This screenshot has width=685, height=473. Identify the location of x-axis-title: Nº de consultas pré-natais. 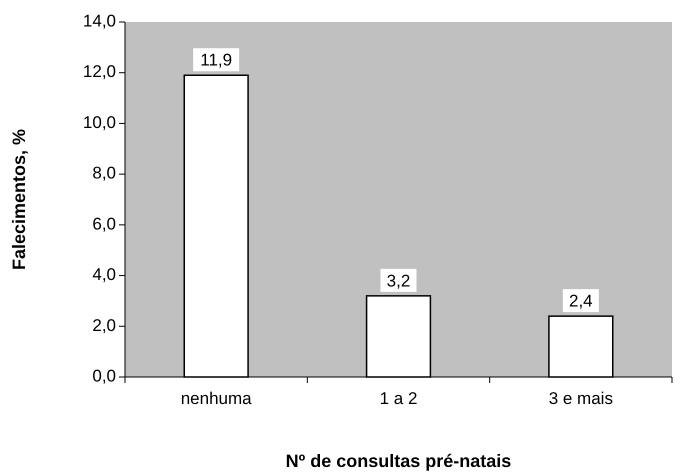
(399, 461).